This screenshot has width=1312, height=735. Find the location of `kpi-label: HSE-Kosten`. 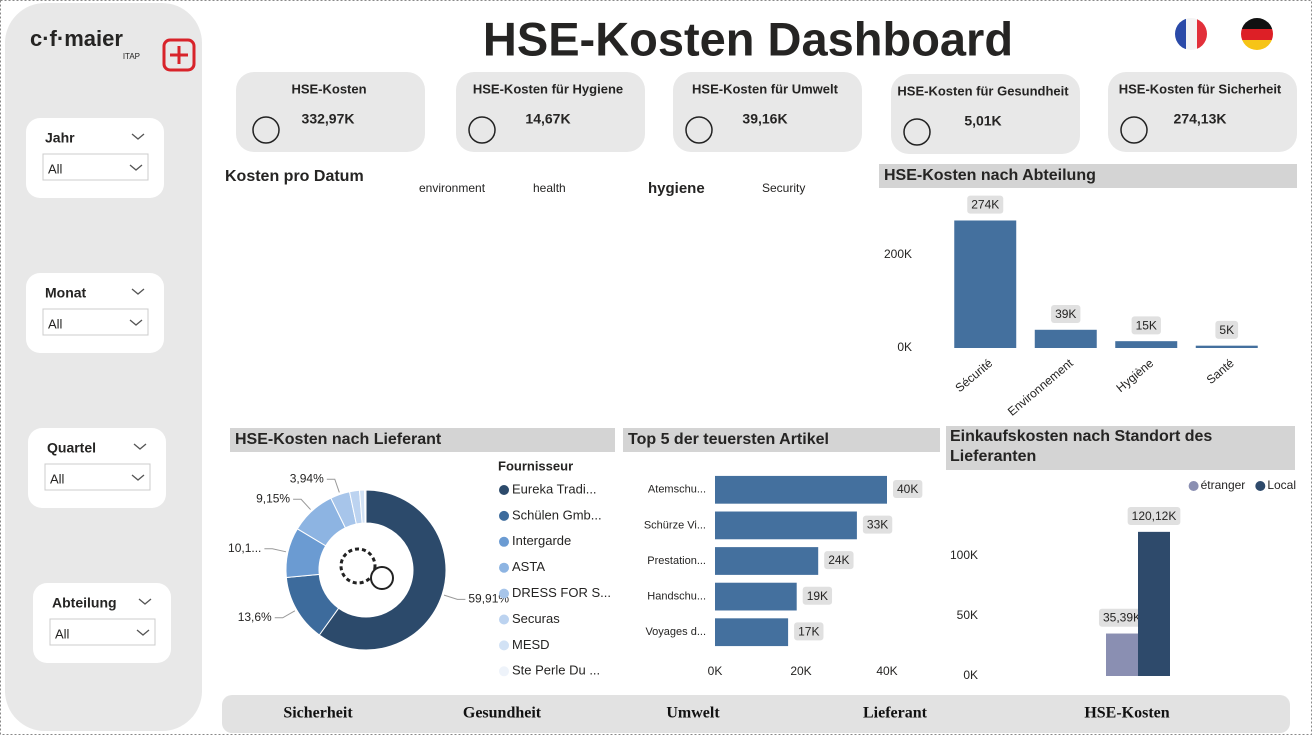

kpi-label: HSE-Kosten is located at coordinates (328, 88).